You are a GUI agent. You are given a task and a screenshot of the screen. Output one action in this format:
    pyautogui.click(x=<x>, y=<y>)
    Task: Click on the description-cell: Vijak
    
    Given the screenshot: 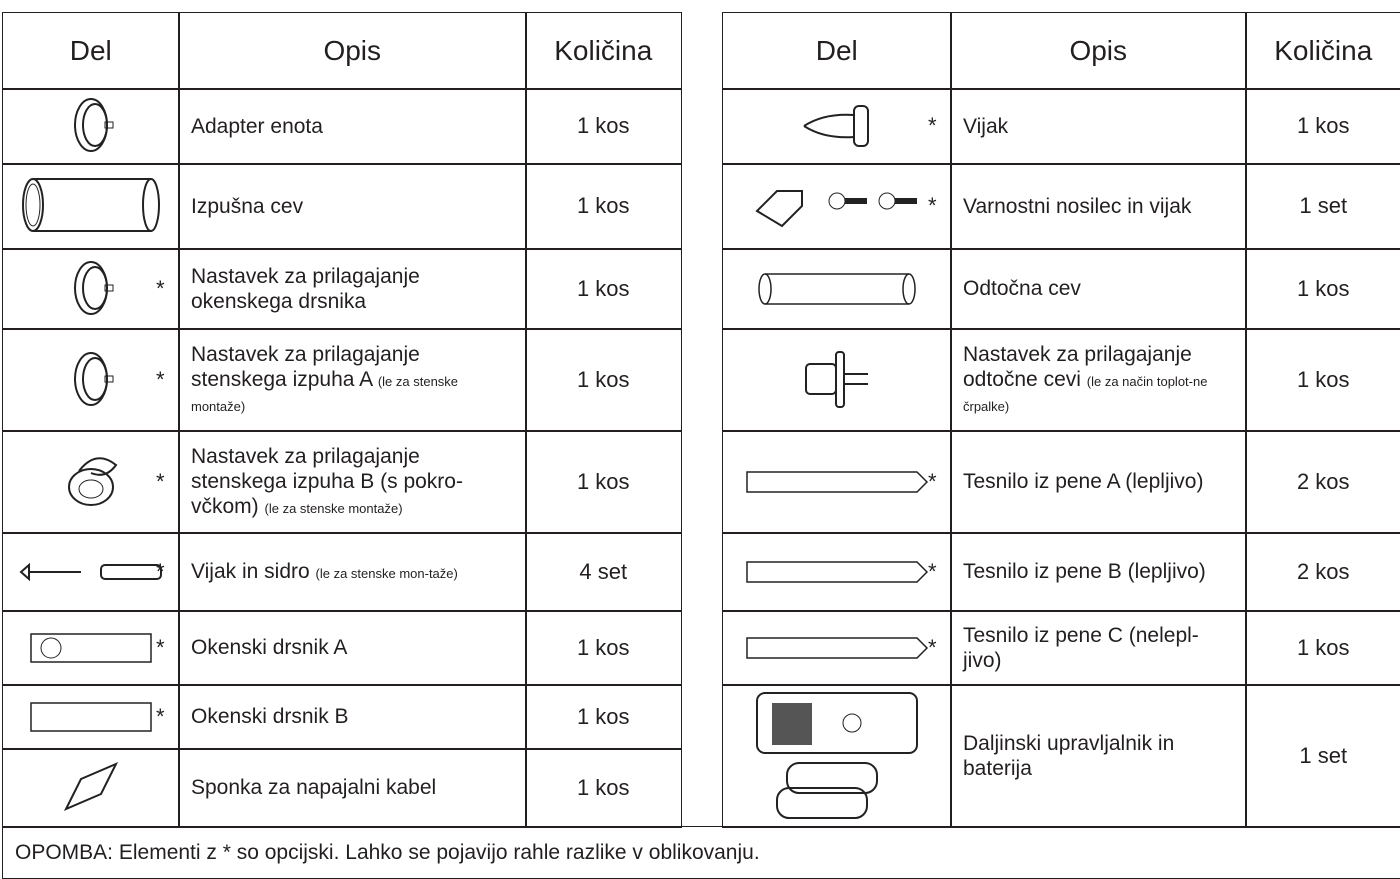 What is the action you would take?
    pyautogui.click(x=1098, y=126)
    